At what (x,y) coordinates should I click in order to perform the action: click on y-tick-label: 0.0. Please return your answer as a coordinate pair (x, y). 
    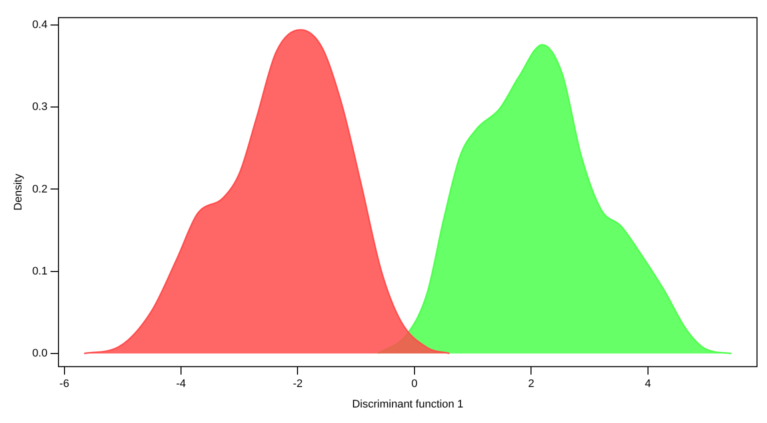
    Looking at the image, I should click on (40, 353).